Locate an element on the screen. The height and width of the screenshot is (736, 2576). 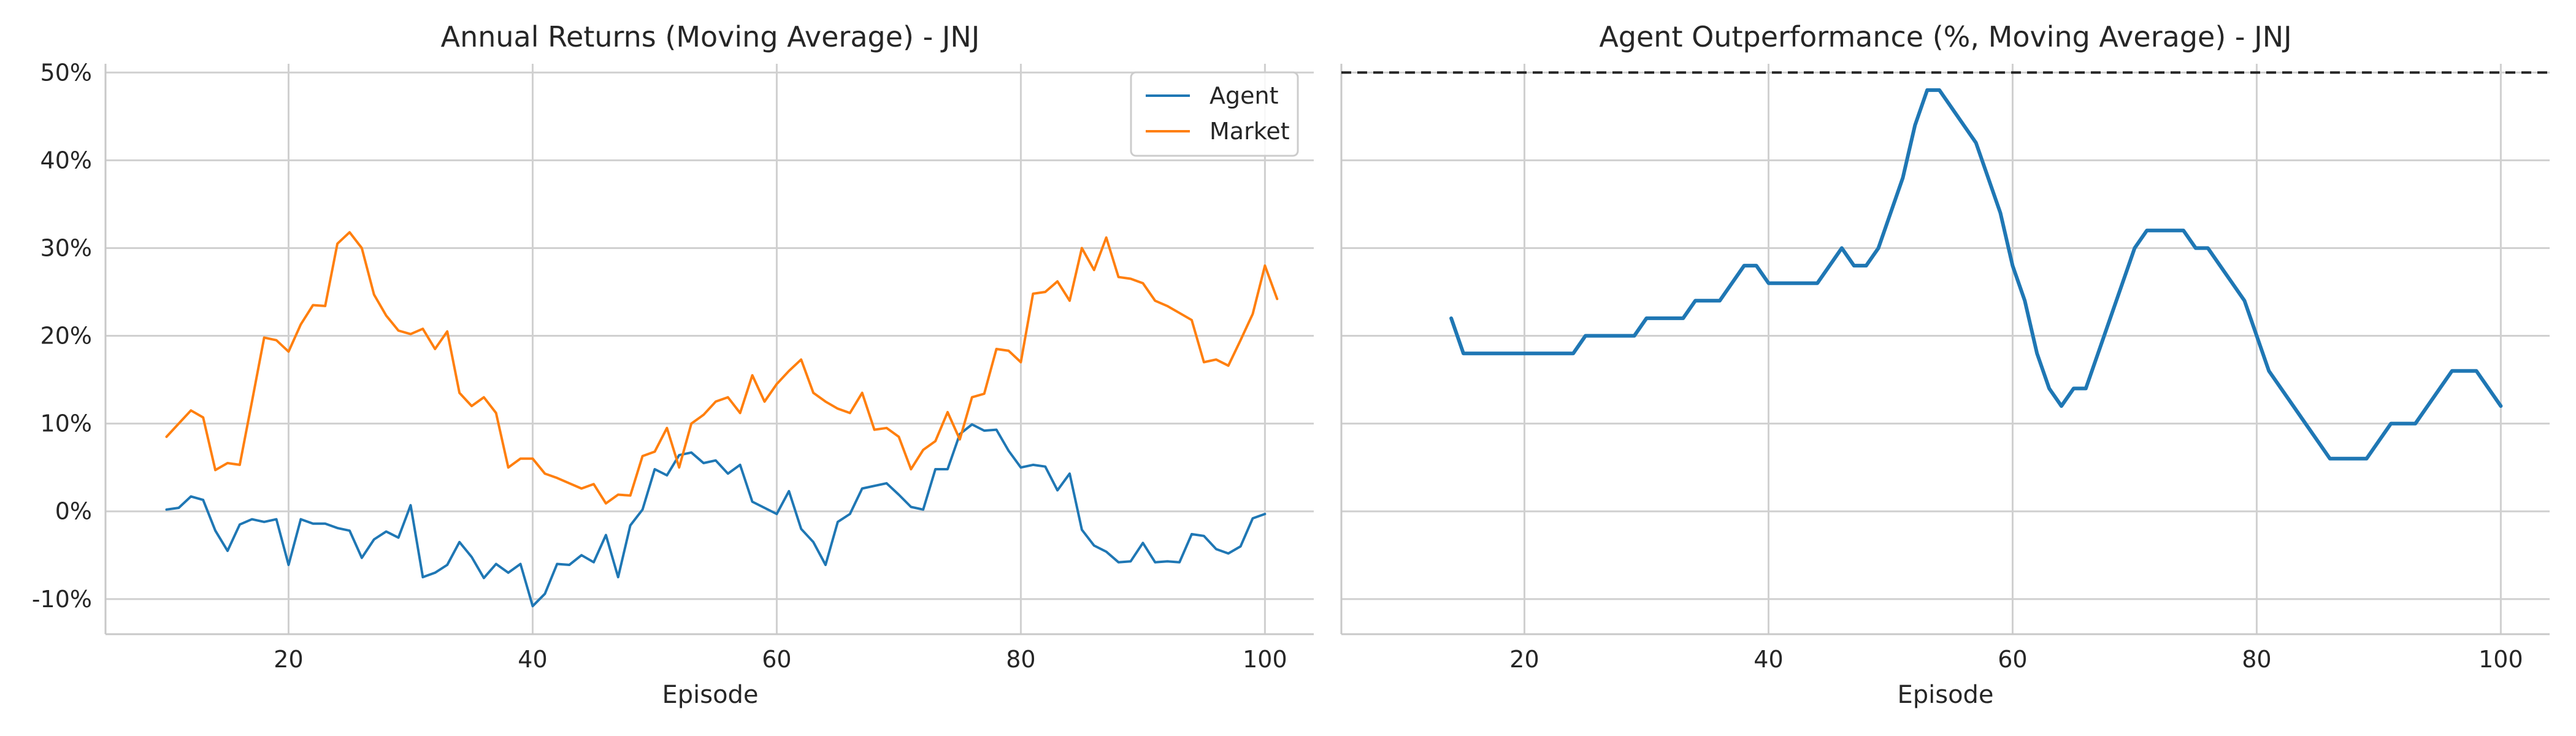
outperformance-chart-x-ticks: 20 40 60 80 100 is located at coordinates (2016, 659).